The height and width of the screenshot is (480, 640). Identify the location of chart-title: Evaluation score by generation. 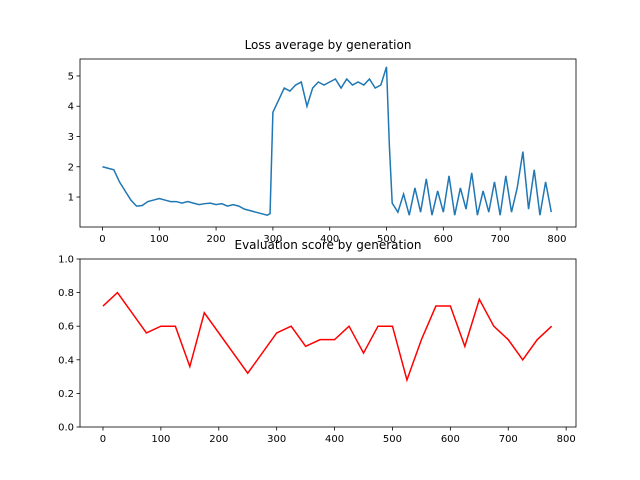
(328, 245).